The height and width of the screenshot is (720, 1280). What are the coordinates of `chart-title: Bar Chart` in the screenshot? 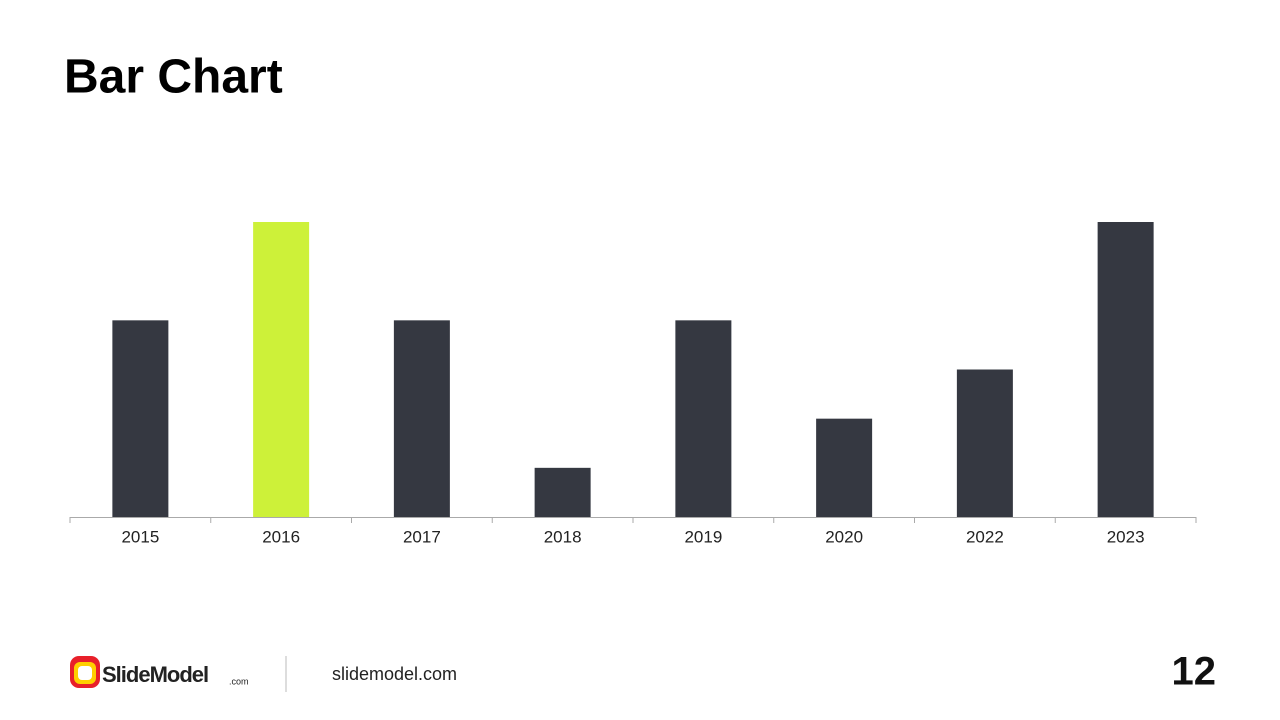 It's located at (173, 77).